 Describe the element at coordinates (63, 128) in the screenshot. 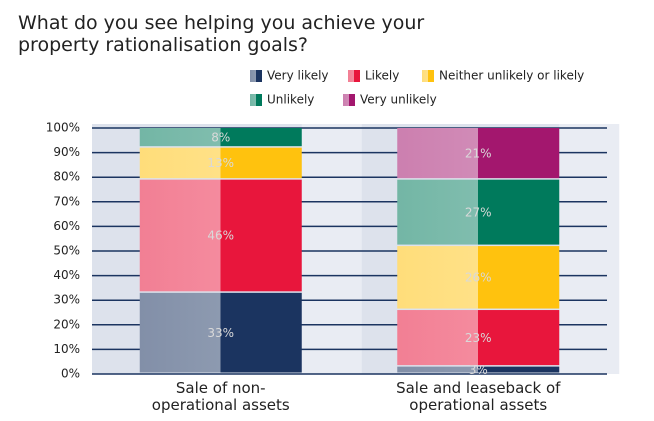

I see `y-tick-label: 100%` at that location.